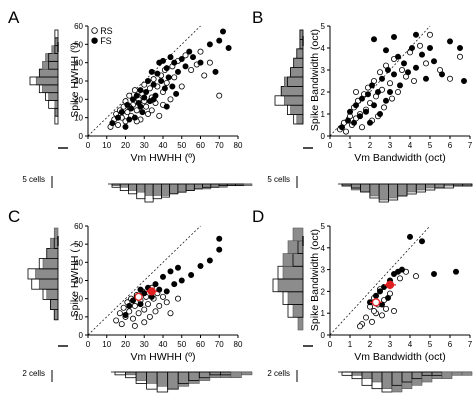  I want to click on panel-c-hist-y-fs-bar, so click(56, 315).